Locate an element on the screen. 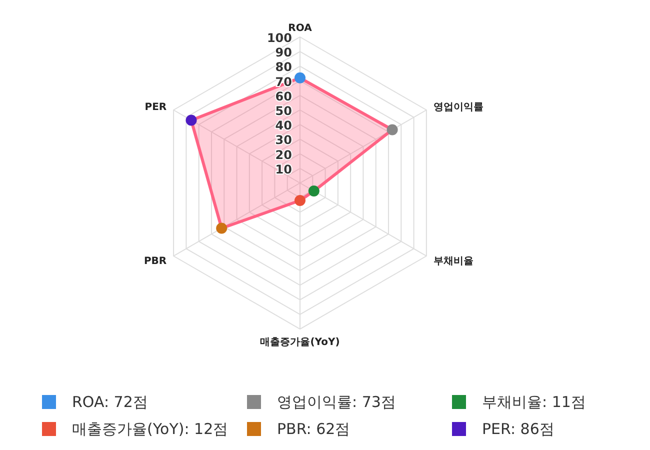 This screenshot has height=450, width=650. text: PBR: 62점 is located at coordinates (313, 429).